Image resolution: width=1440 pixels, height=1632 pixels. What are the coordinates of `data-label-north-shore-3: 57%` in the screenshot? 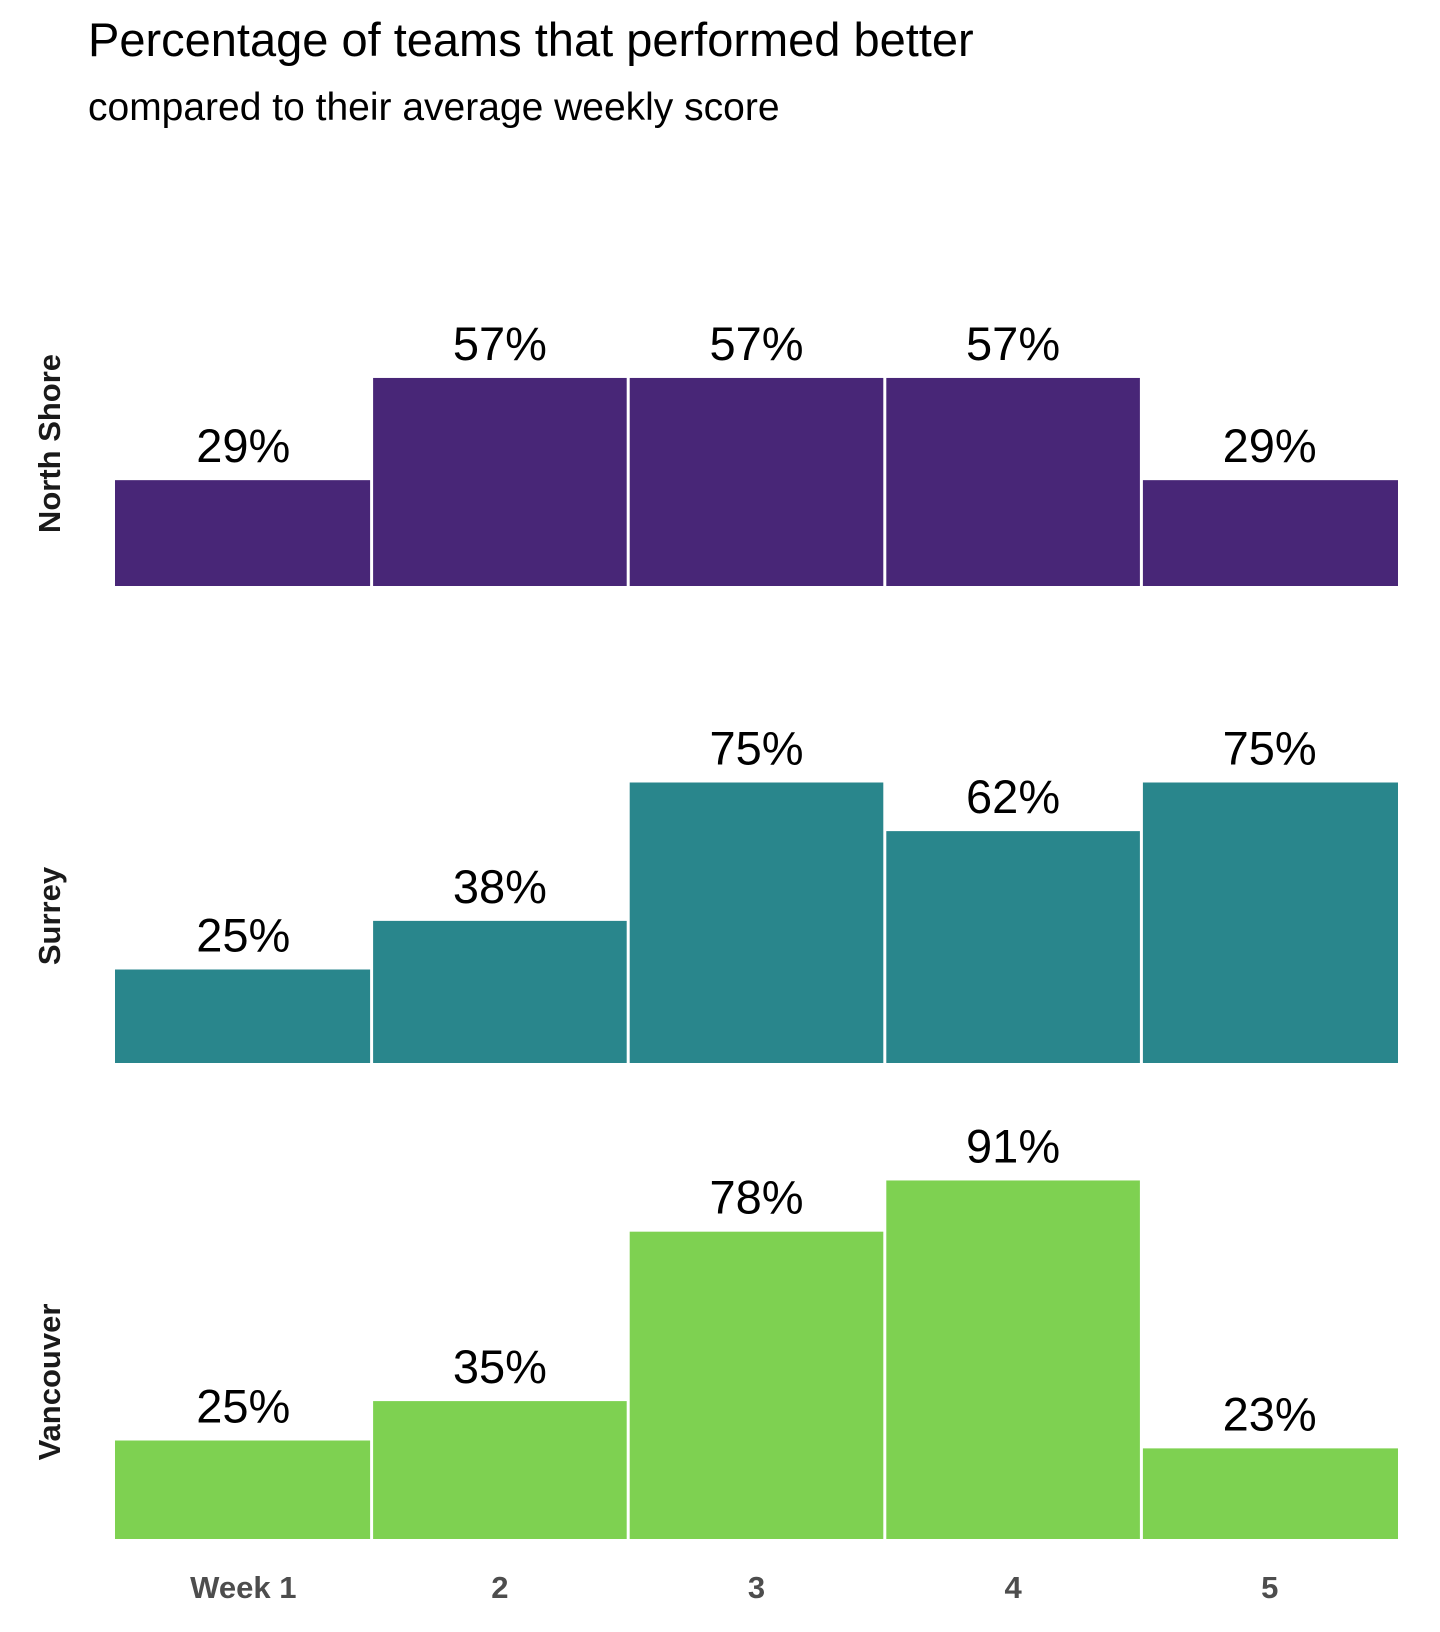 It's located at (756, 343).